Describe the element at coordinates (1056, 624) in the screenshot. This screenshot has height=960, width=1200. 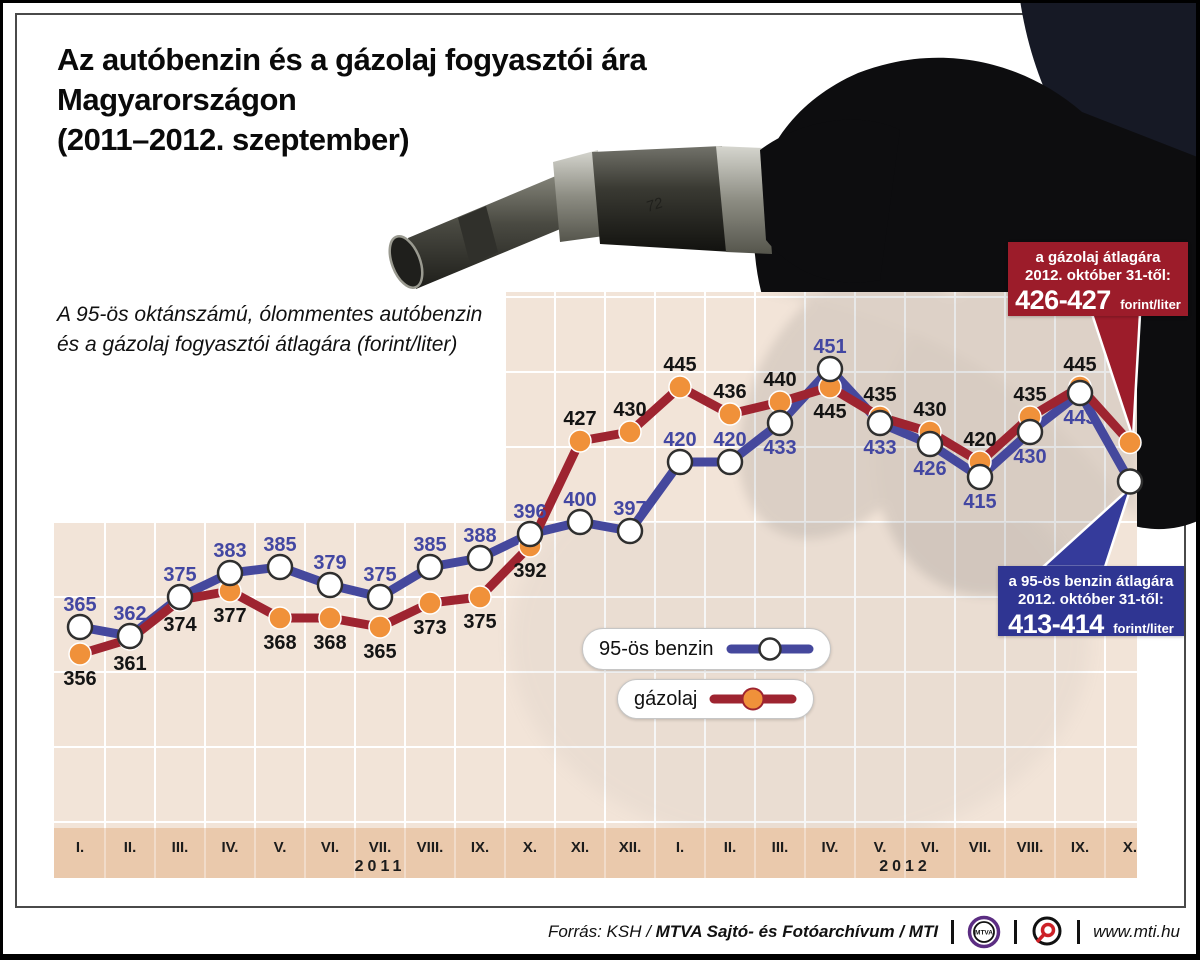
I see `petrol-callout-value: 413-414` at that location.